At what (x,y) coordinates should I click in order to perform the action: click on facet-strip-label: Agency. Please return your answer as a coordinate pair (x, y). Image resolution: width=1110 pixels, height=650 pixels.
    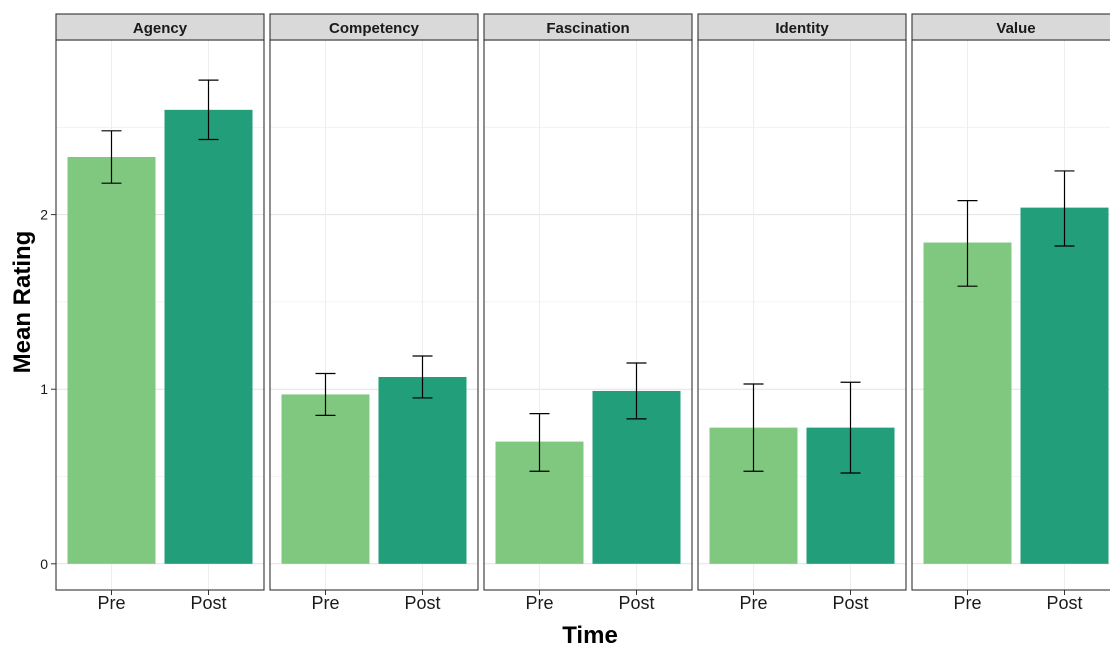
    Looking at the image, I should click on (160, 28).